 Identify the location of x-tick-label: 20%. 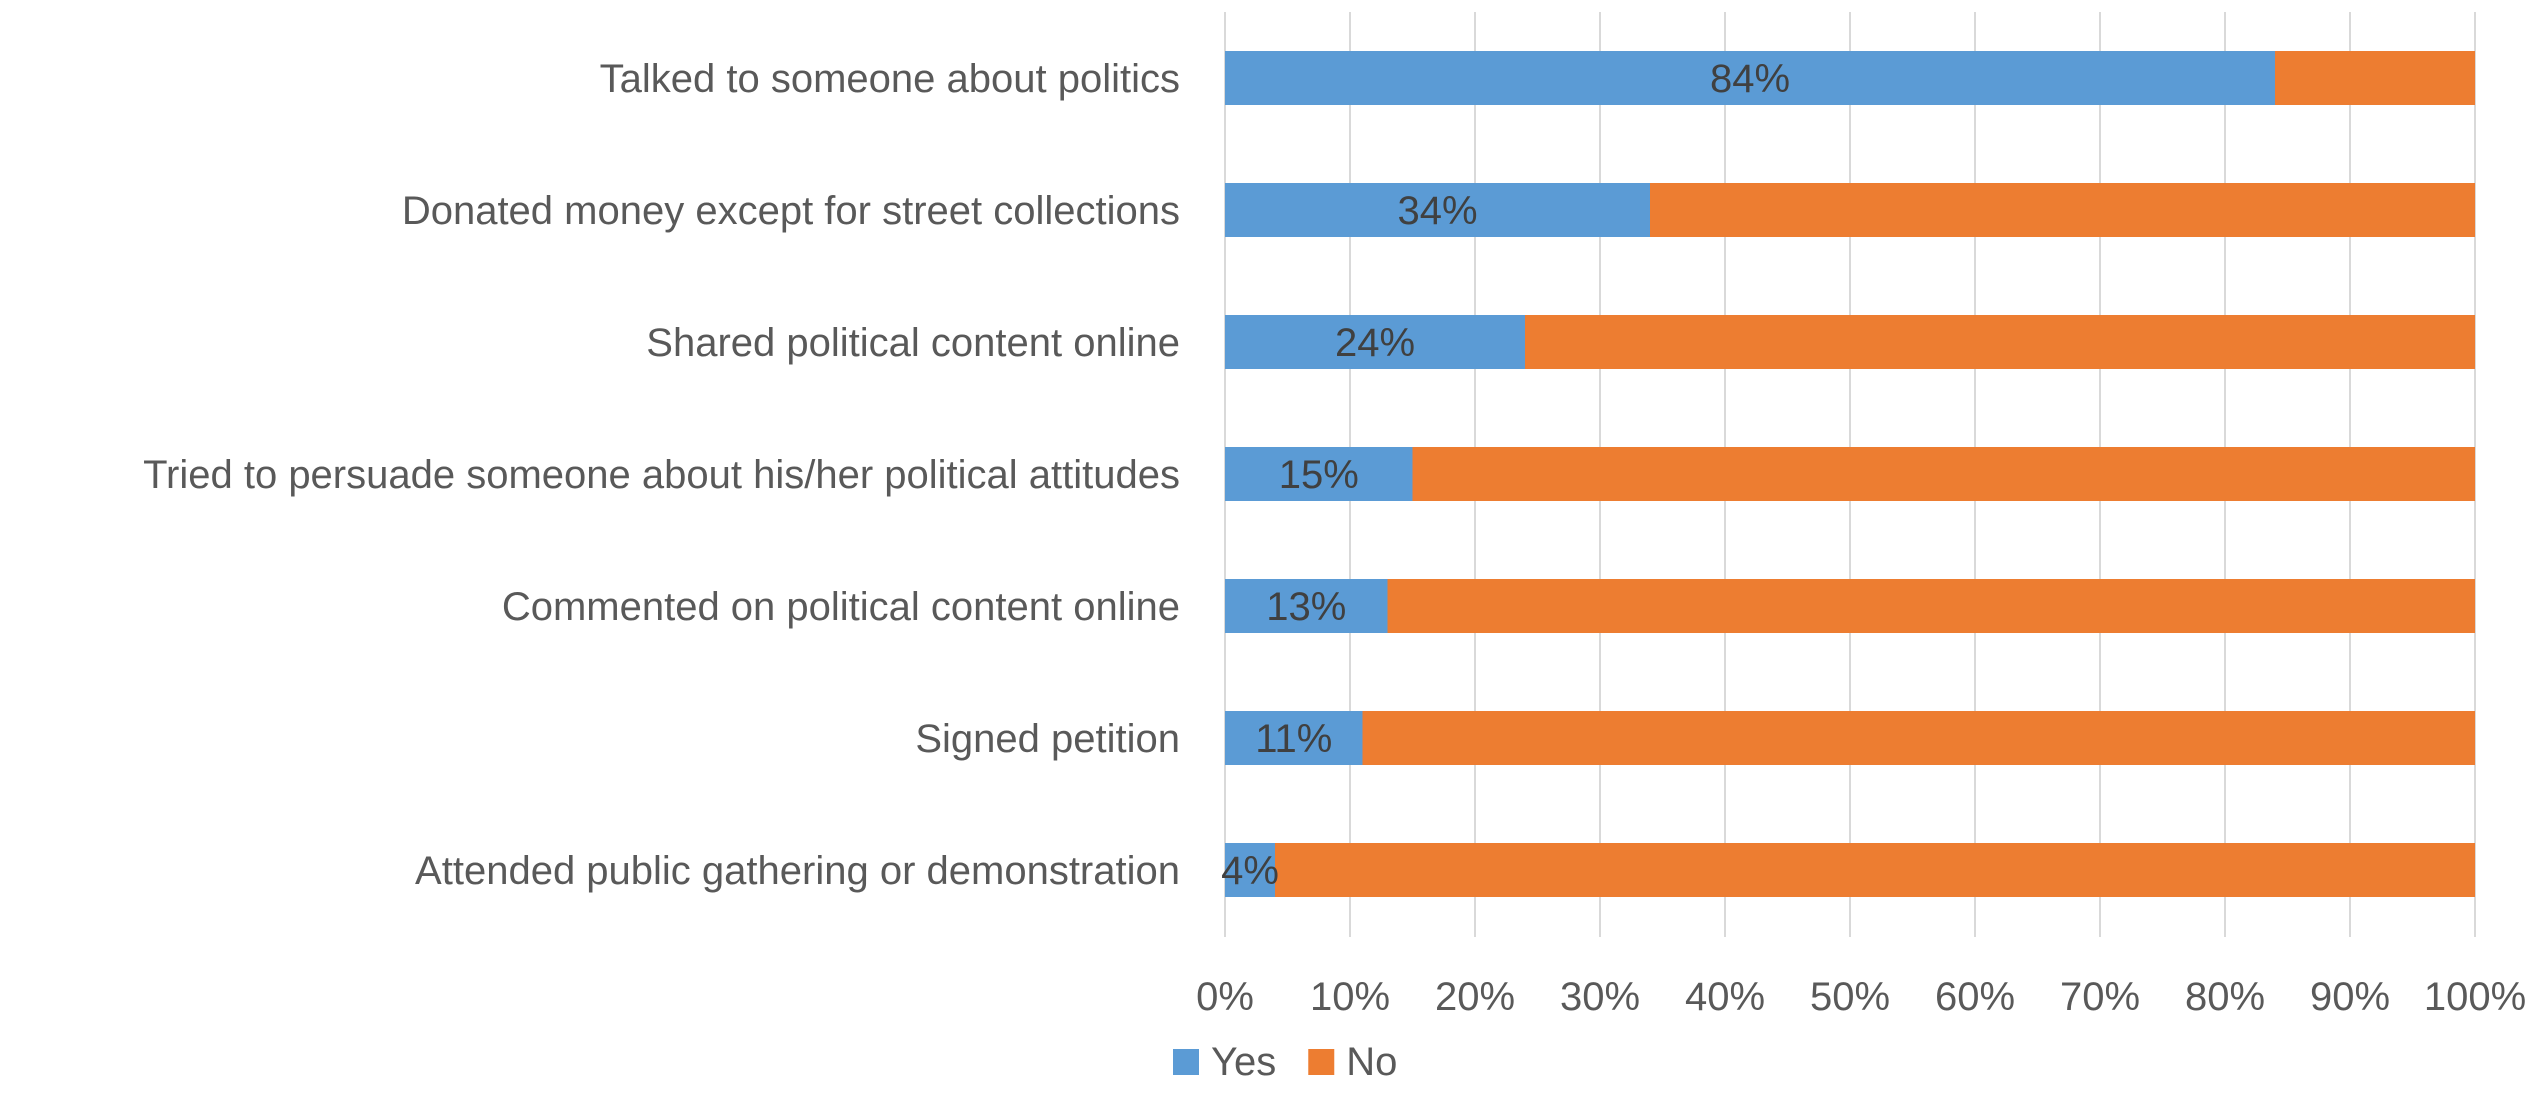
(1475, 997).